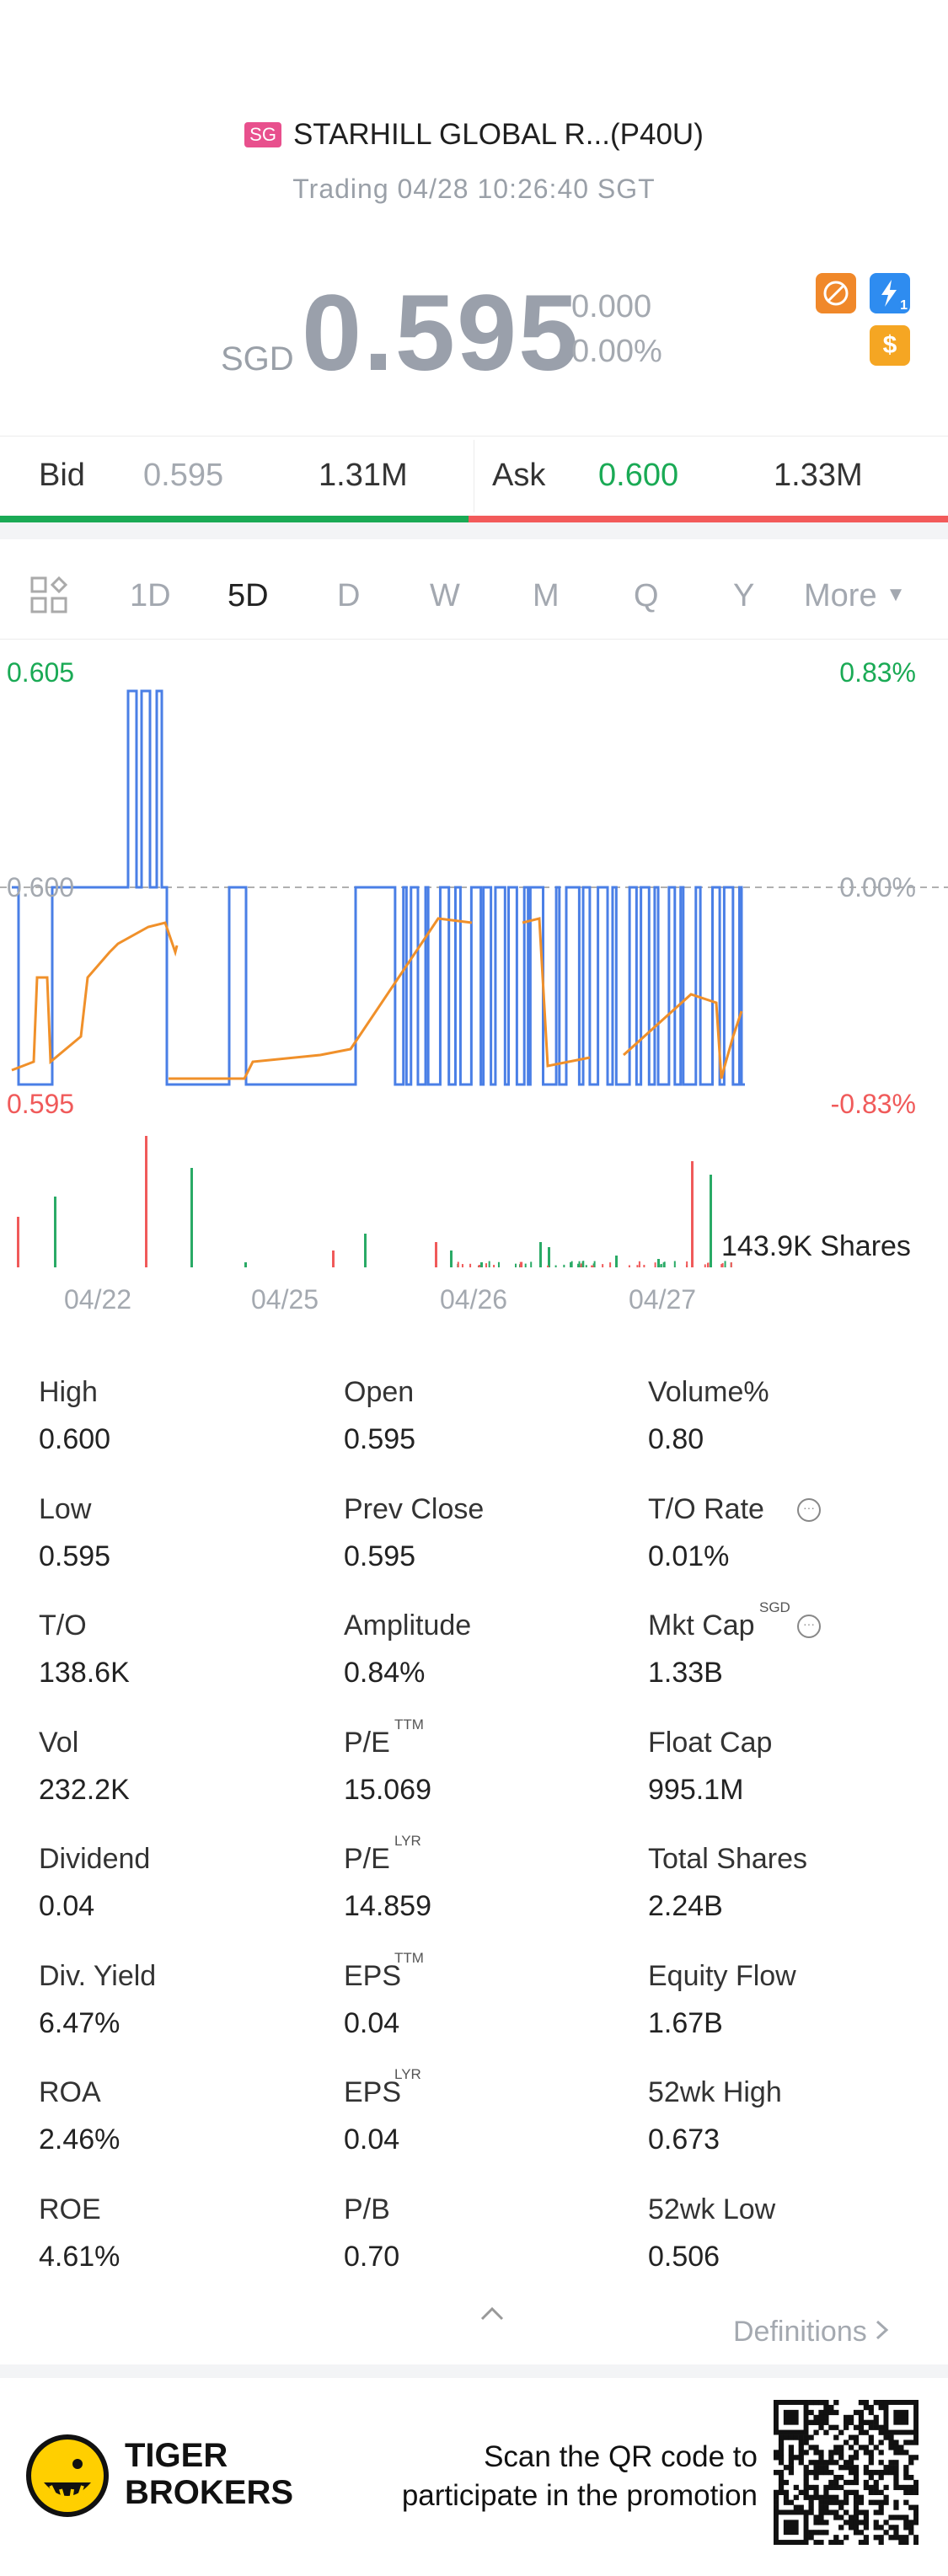  What do you see at coordinates (621, 2456) in the screenshot?
I see `promo-line-1: Scan the QR code to` at bounding box center [621, 2456].